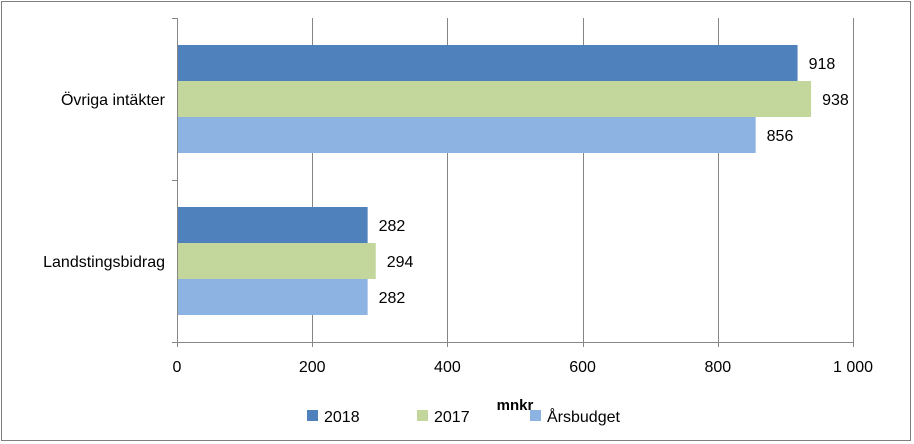  What do you see at coordinates (447, 367) in the screenshot?
I see `x-tick-label-2: 400` at bounding box center [447, 367].